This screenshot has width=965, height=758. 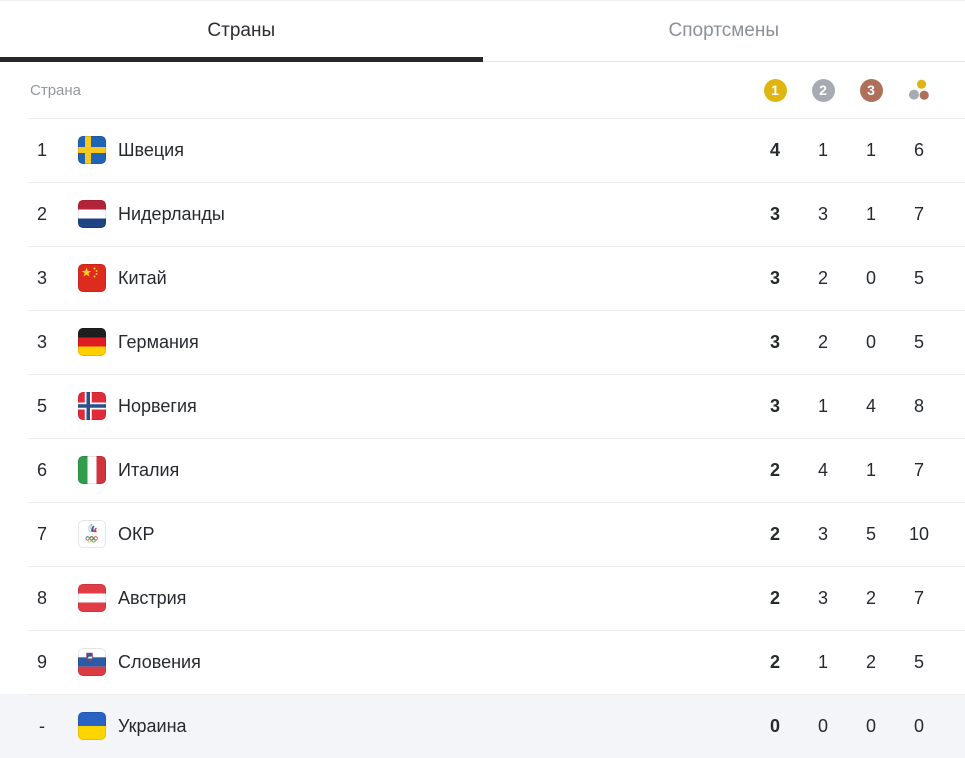 I want to click on rank: 6, so click(x=41, y=469).